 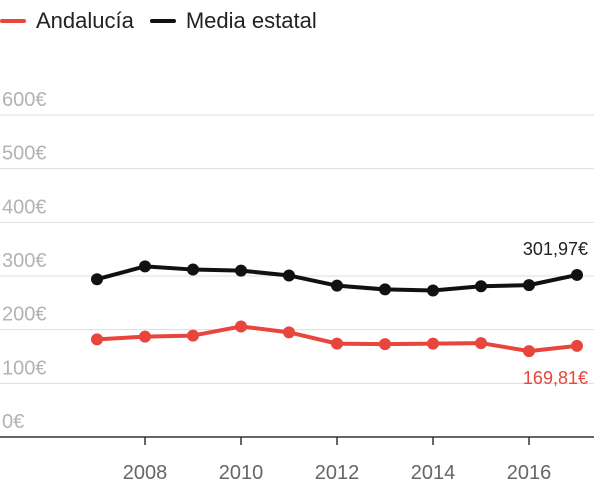 I want to click on end-label-andaluc-a: 169,81€, so click(x=555, y=378).